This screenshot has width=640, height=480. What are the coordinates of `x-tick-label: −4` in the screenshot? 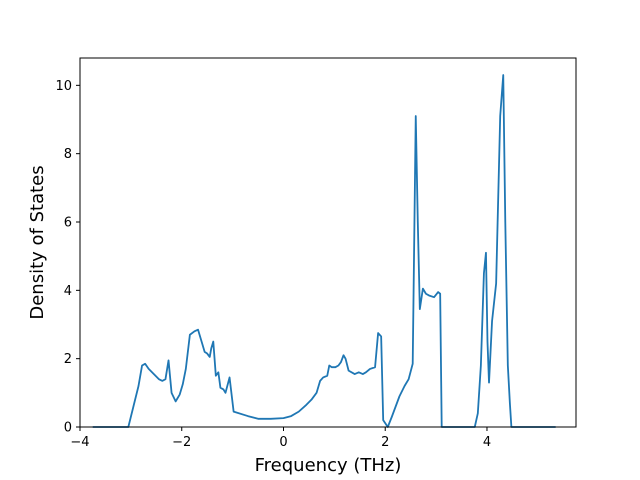 It's located at (79, 442).